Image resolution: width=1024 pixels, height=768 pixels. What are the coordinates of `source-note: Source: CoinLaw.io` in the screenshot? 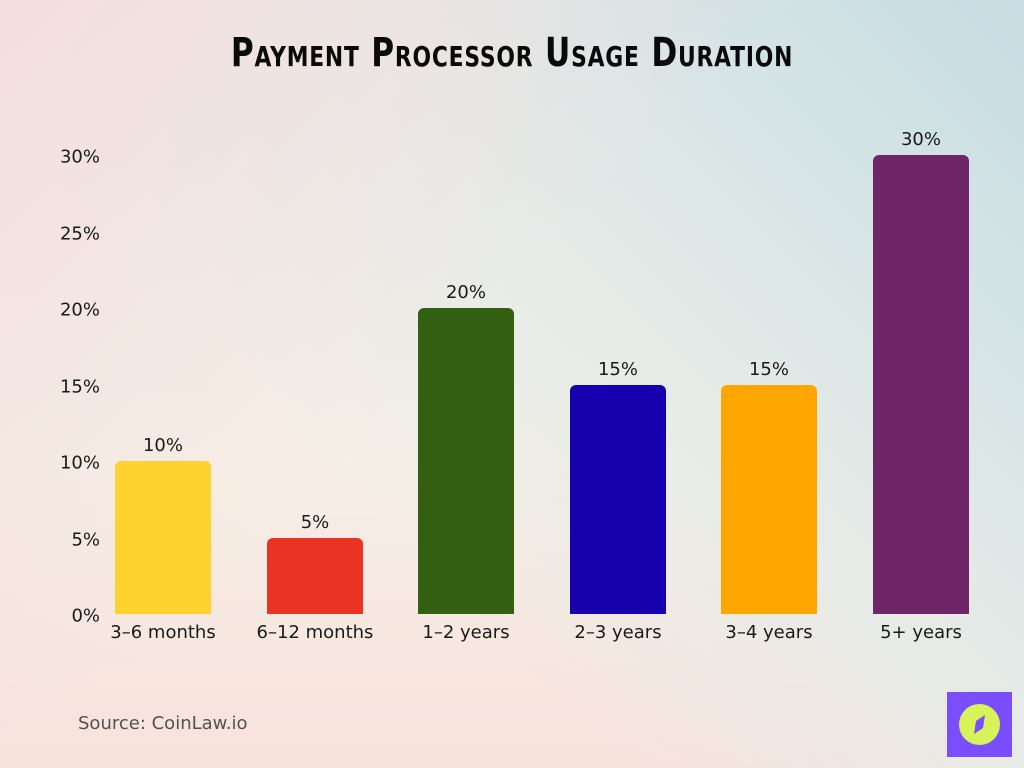 It's located at (163, 723).